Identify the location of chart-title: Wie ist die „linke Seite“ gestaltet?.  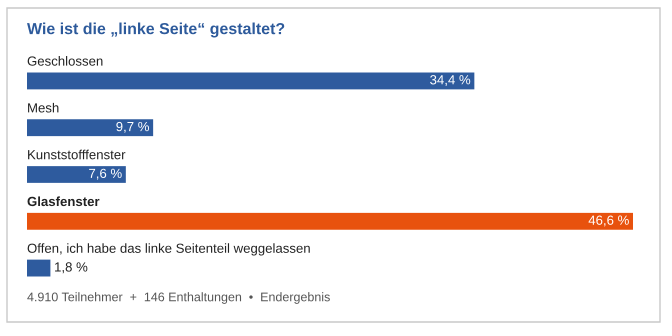
(155, 30).